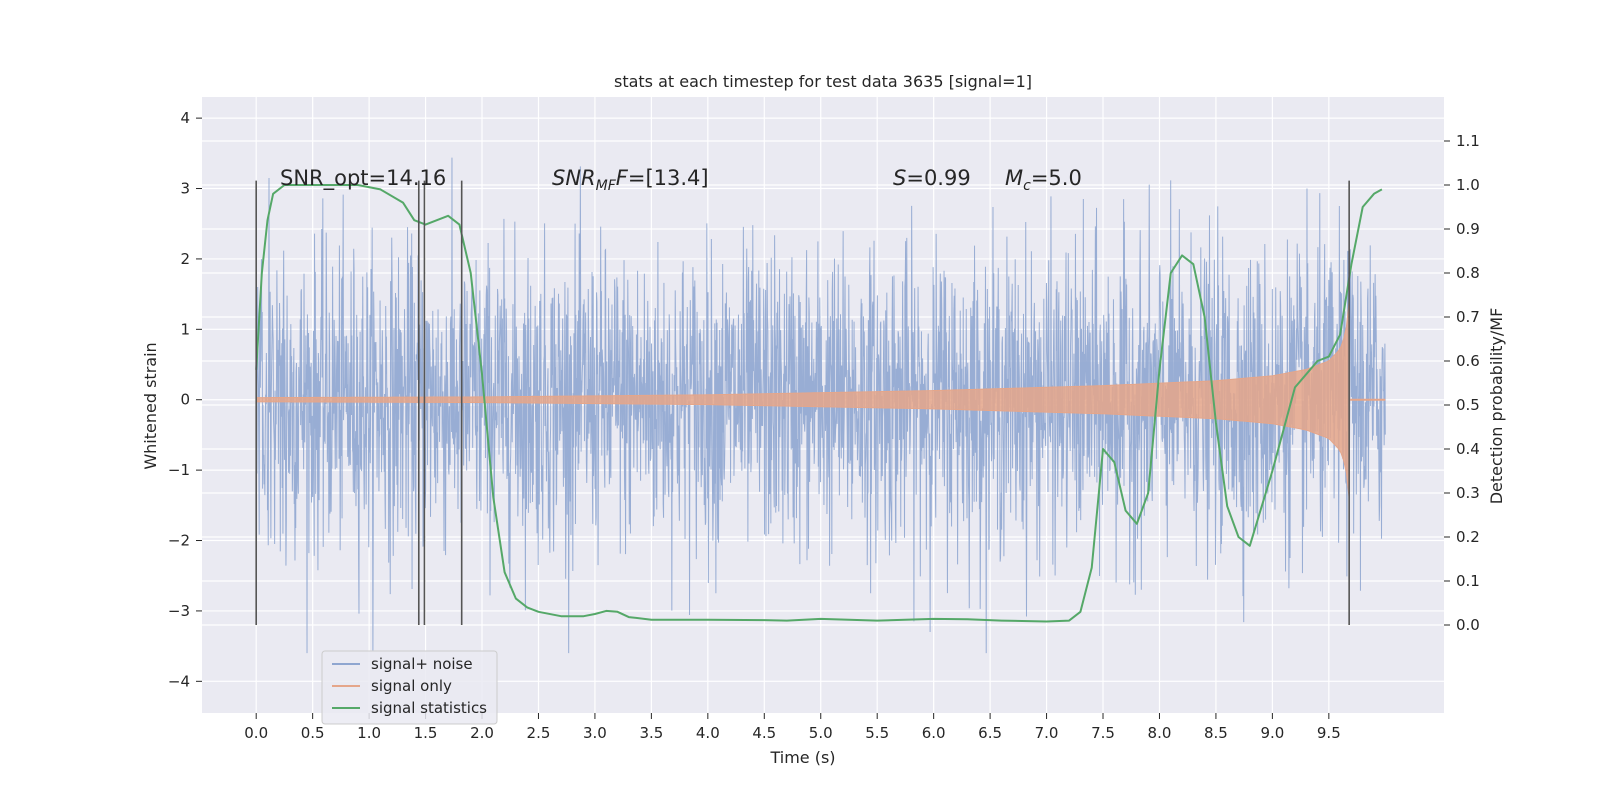 The image size is (1600, 800). Describe the element at coordinates (1027, 186) in the screenshot. I see `annotation-mc-subscript: c` at that location.